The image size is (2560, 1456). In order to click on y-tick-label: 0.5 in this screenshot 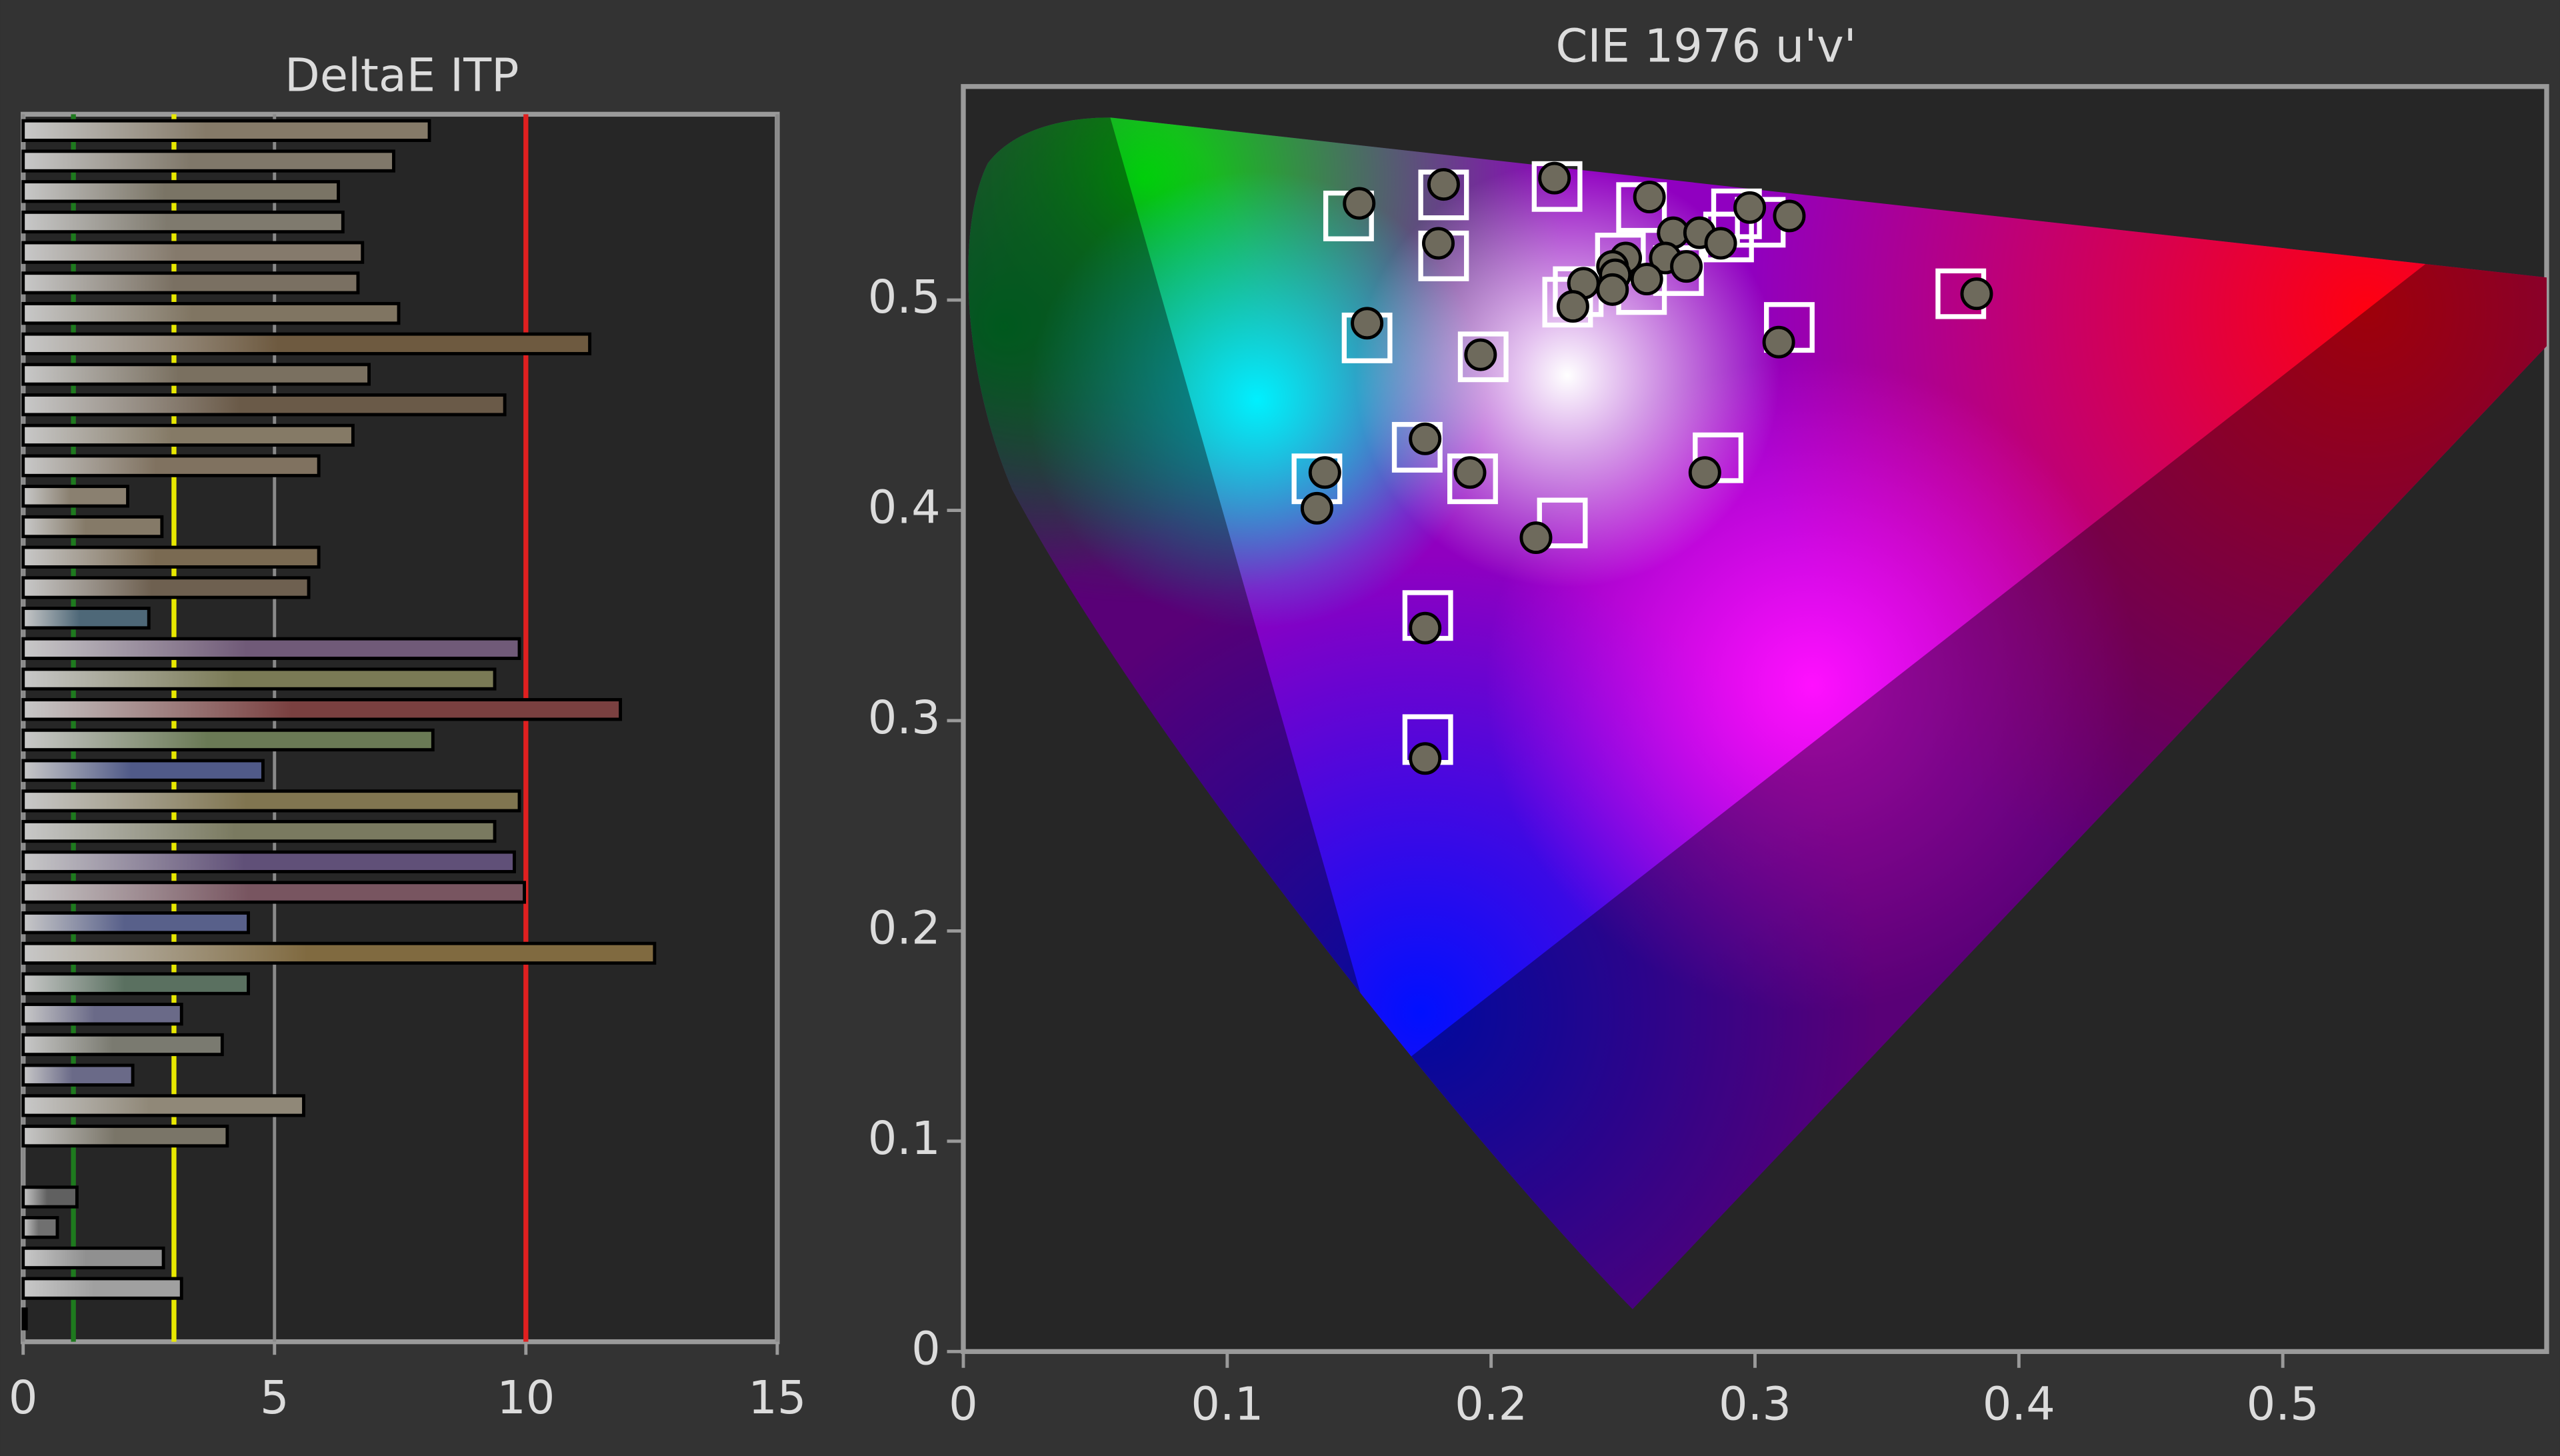, I will do `click(904, 297)`.